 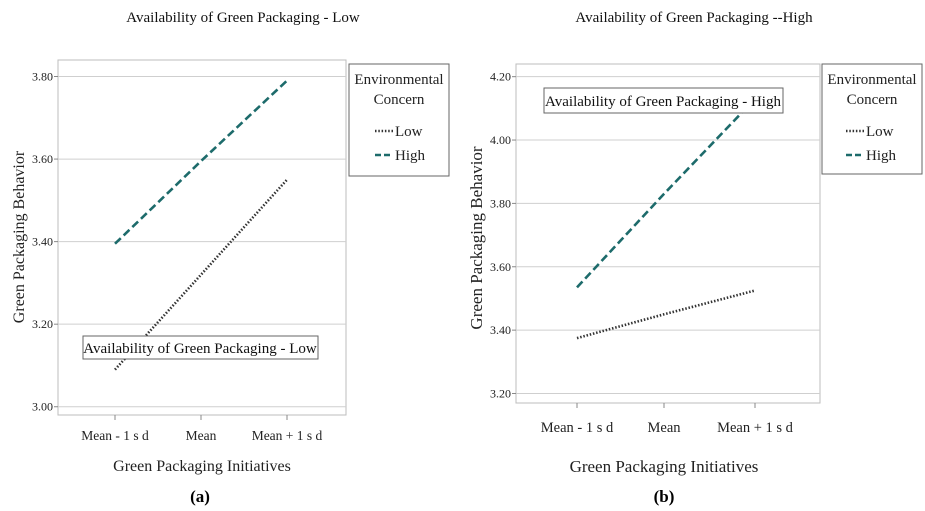 What do you see at coordinates (410, 156) in the screenshot?
I see `panel-a-legend-label-high: High` at bounding box center [410, 156].